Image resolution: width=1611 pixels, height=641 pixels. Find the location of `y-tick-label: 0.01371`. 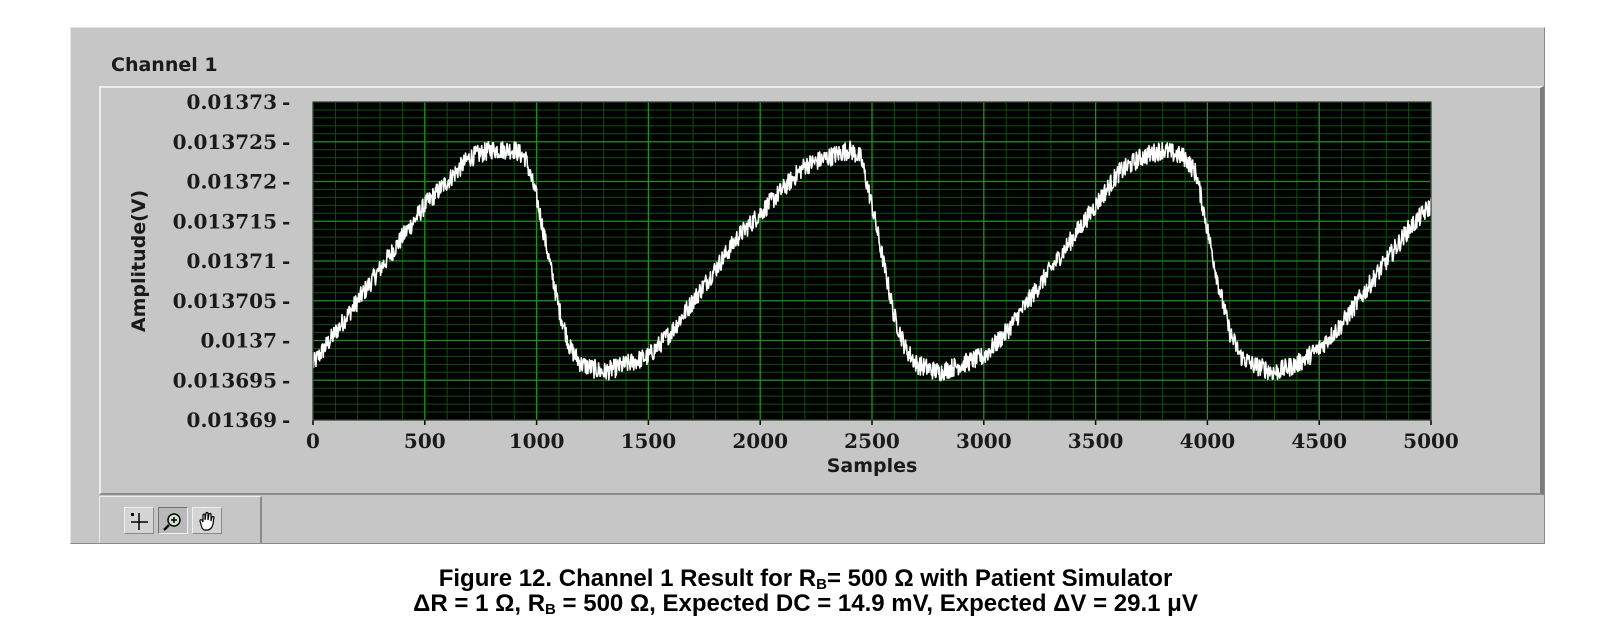

y-tick-label: 0.01371 is located at coordinates (232, 261).